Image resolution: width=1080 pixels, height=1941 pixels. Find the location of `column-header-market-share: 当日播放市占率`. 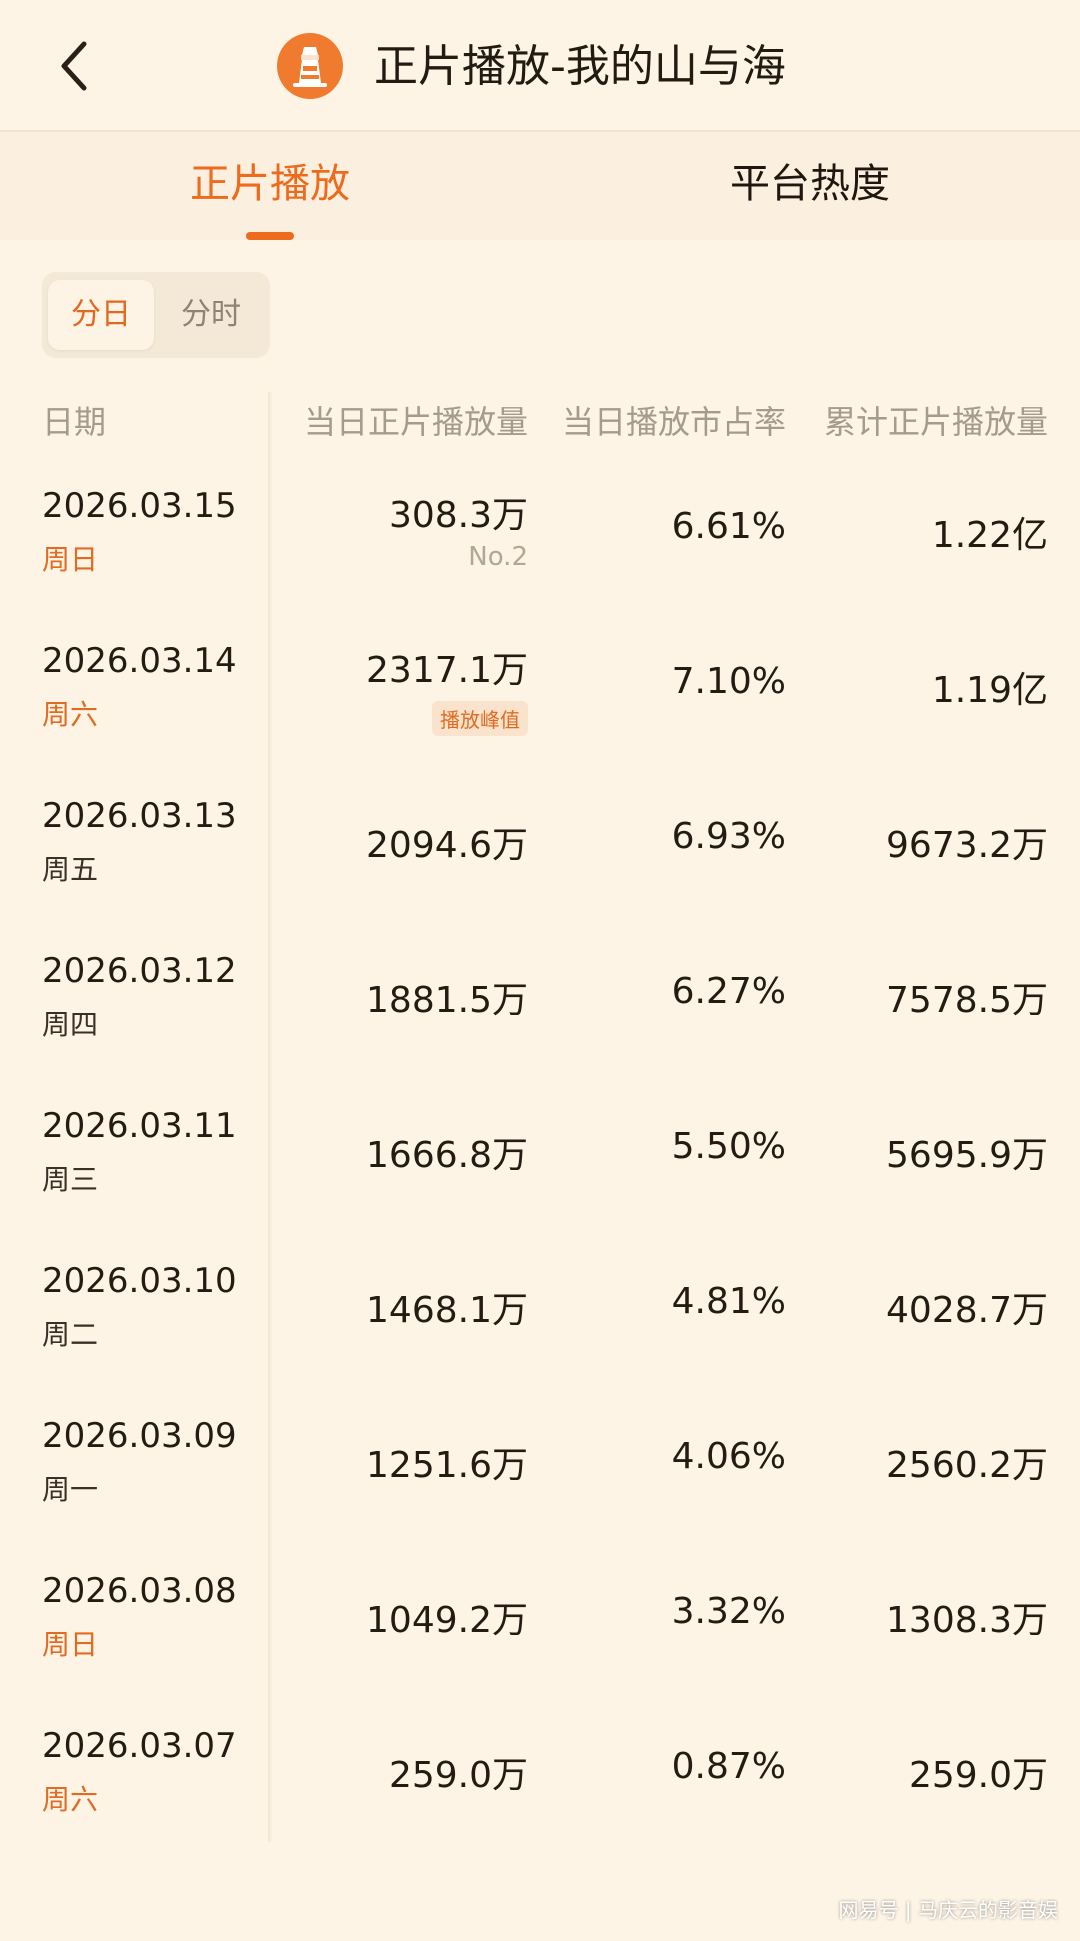

column-header-market-share: 当日播放市占率 is located at coordinates (673, 422).